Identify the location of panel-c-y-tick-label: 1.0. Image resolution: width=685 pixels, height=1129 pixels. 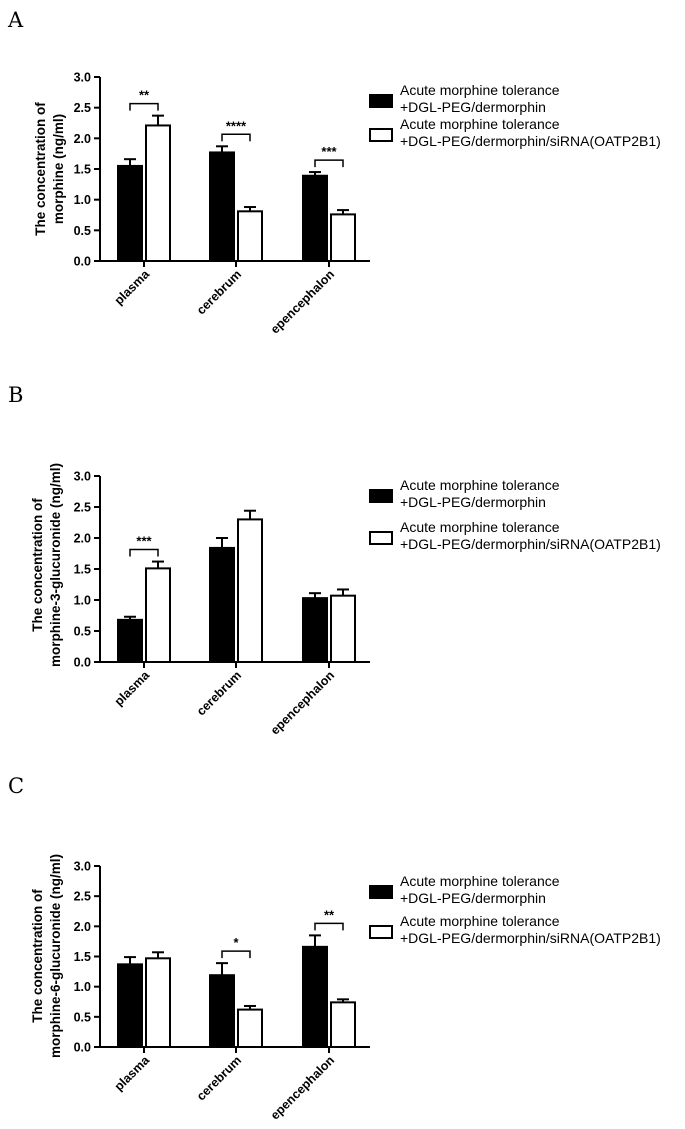
(82, 987).